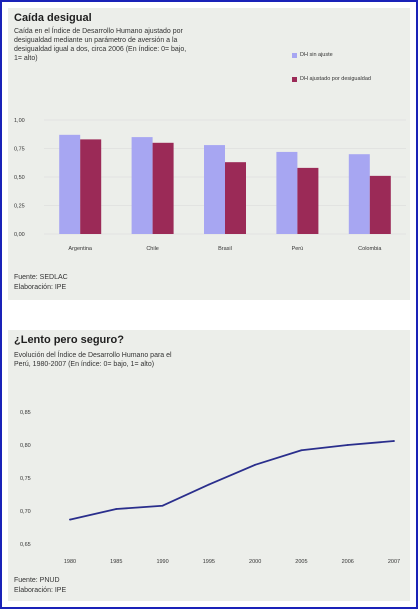 The height and width of the screenshot is (609, 418). I want to click on idh-point-1980, so click(70, 519).